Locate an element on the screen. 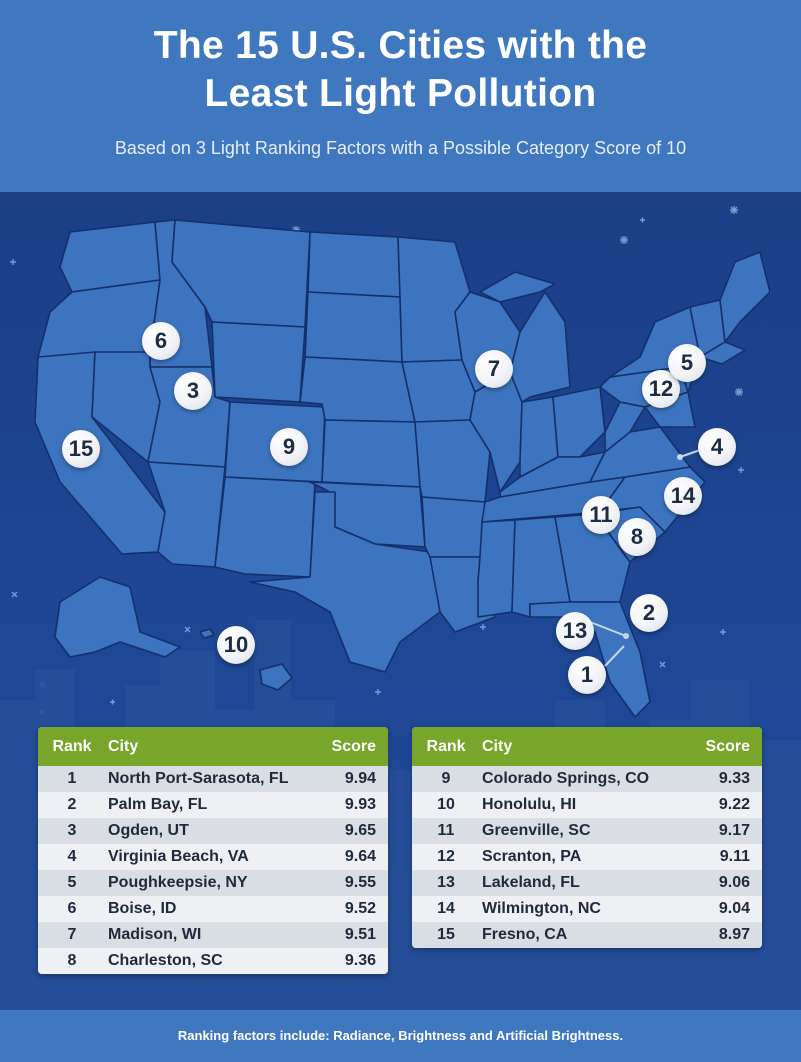 The height and width of the screenshot is (1062, 801). map-marker-rank-10: 10 is located at coordinates (236, 645).